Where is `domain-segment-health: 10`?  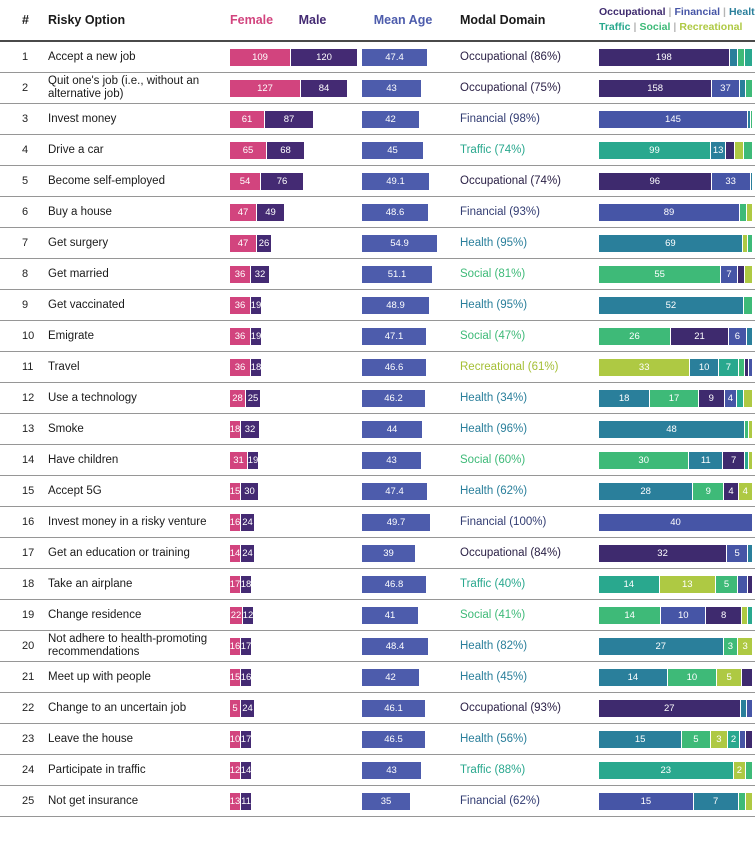
domain-segment-health: 10 is located at coordinates (704, 367).